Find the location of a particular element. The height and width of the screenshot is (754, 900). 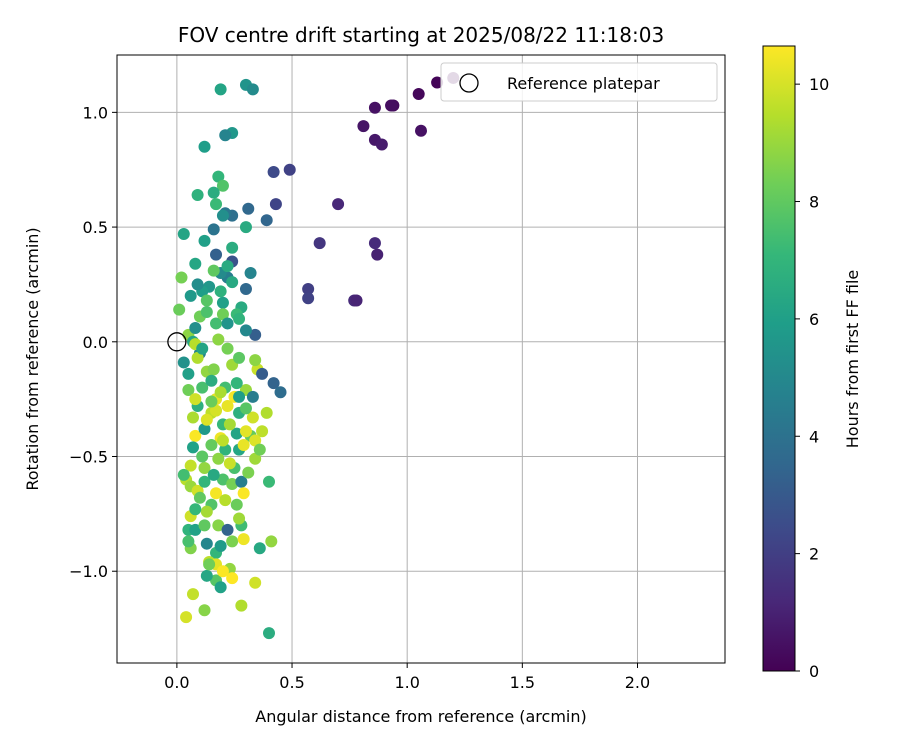

legend-box is located at coordinates (579, 82).